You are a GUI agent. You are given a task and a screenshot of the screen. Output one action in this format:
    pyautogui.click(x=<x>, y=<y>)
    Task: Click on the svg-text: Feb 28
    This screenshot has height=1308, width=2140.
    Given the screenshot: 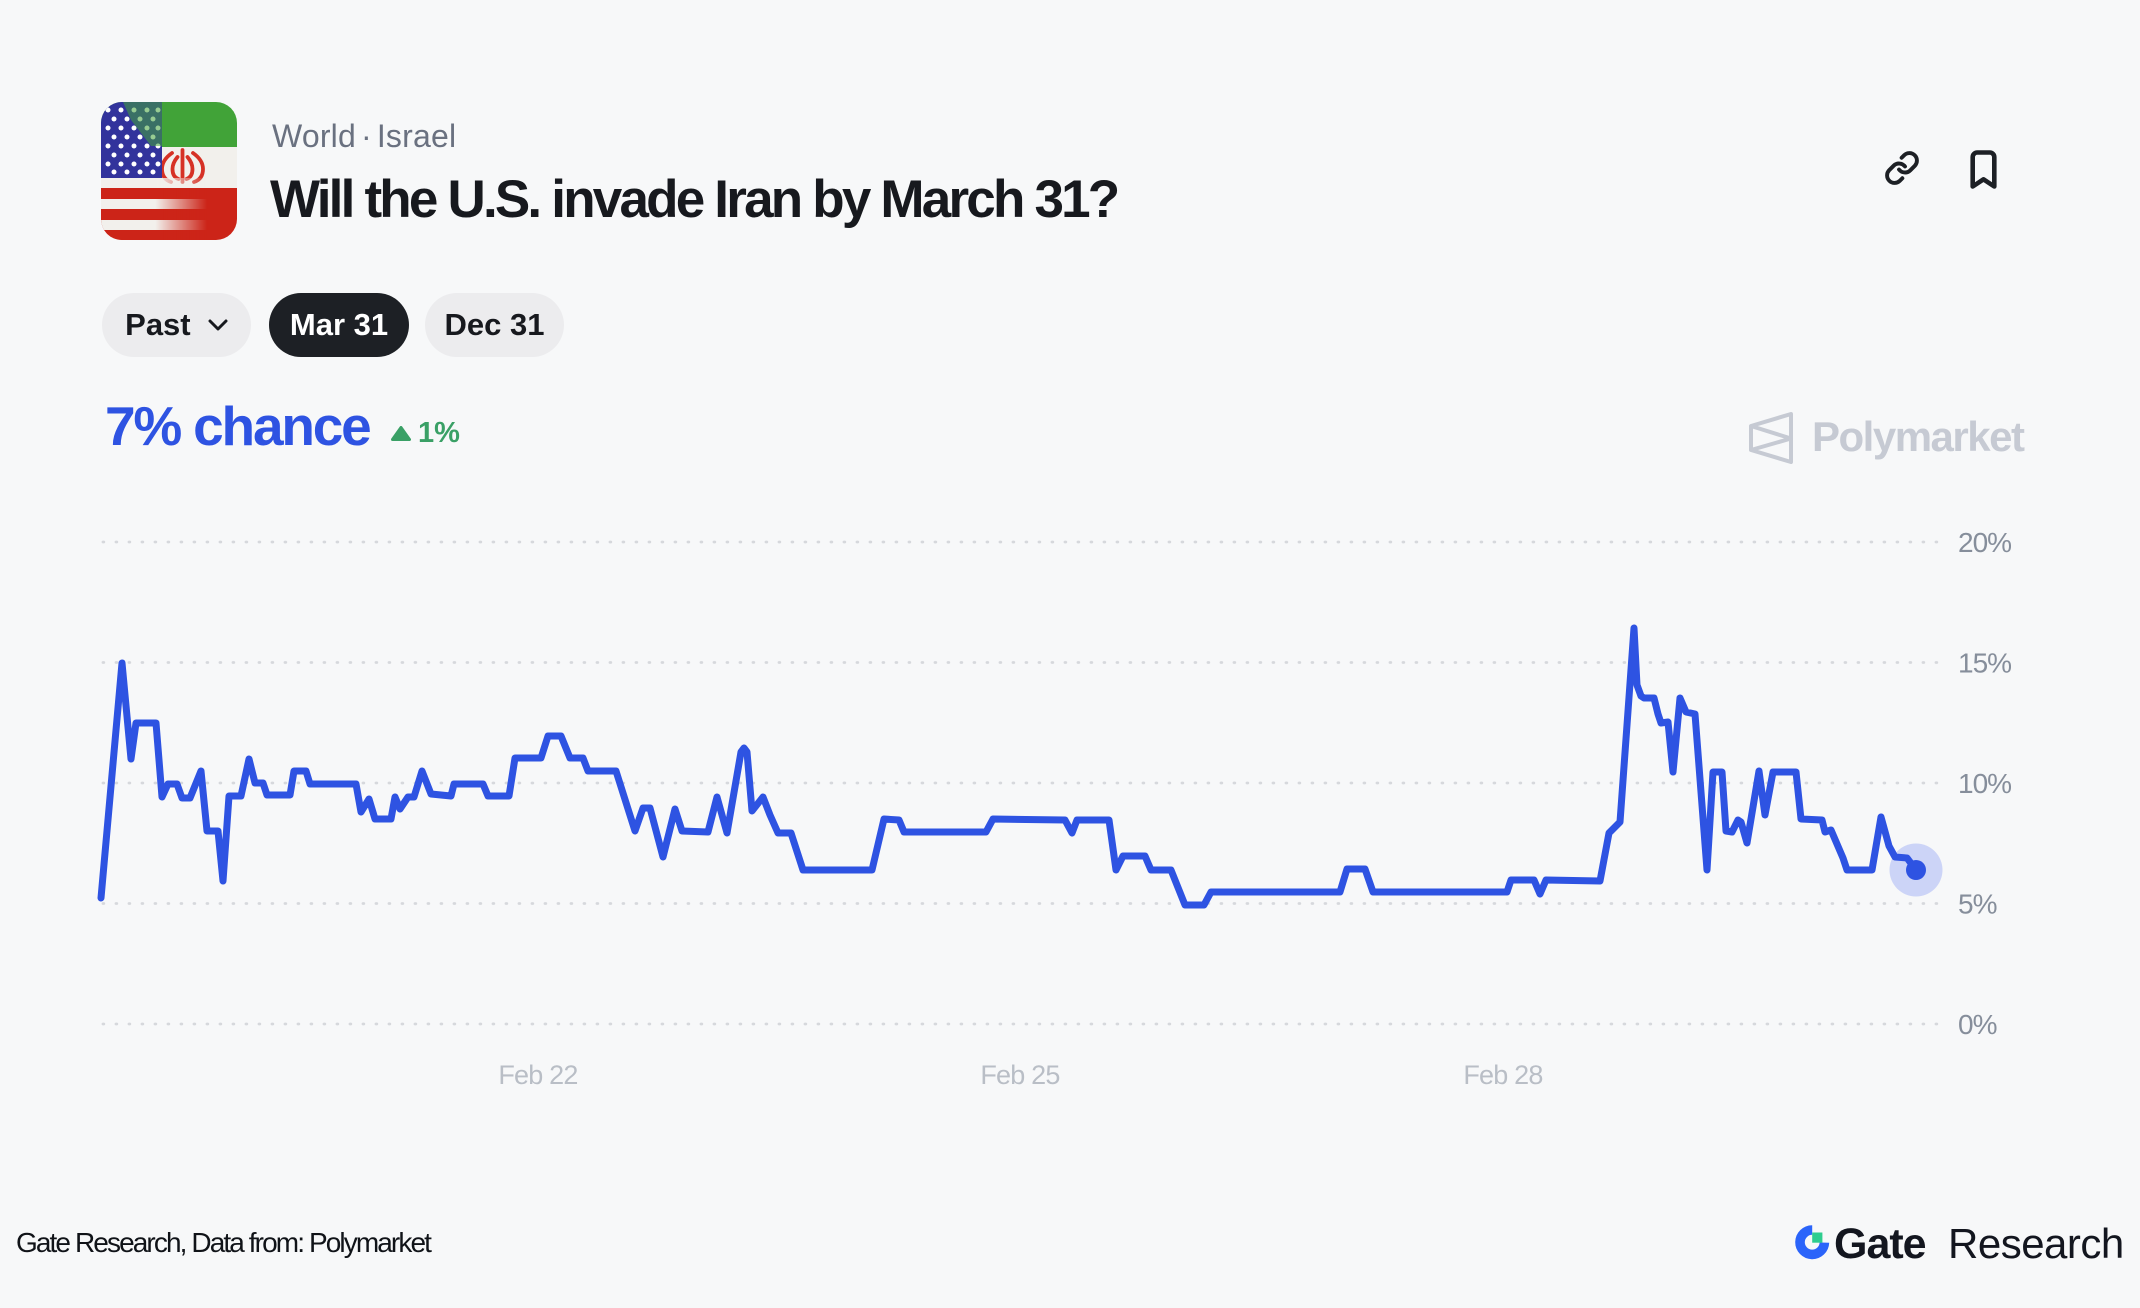 What is the action you would take?
    pyautogui.click(x=1502, y=1075)
    